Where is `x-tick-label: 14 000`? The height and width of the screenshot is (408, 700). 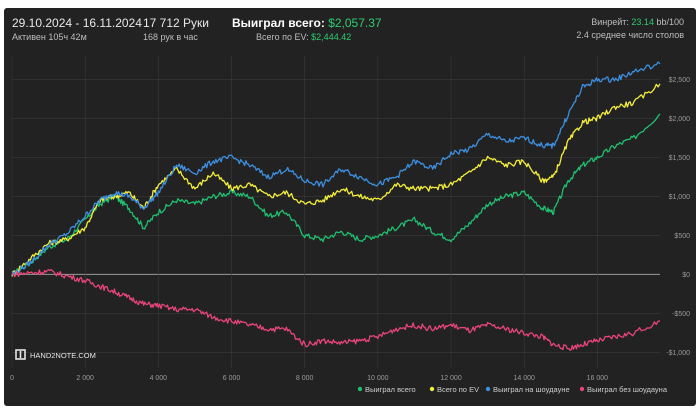
x-tick-label: 14 000 is located at coordinates (524, 378).